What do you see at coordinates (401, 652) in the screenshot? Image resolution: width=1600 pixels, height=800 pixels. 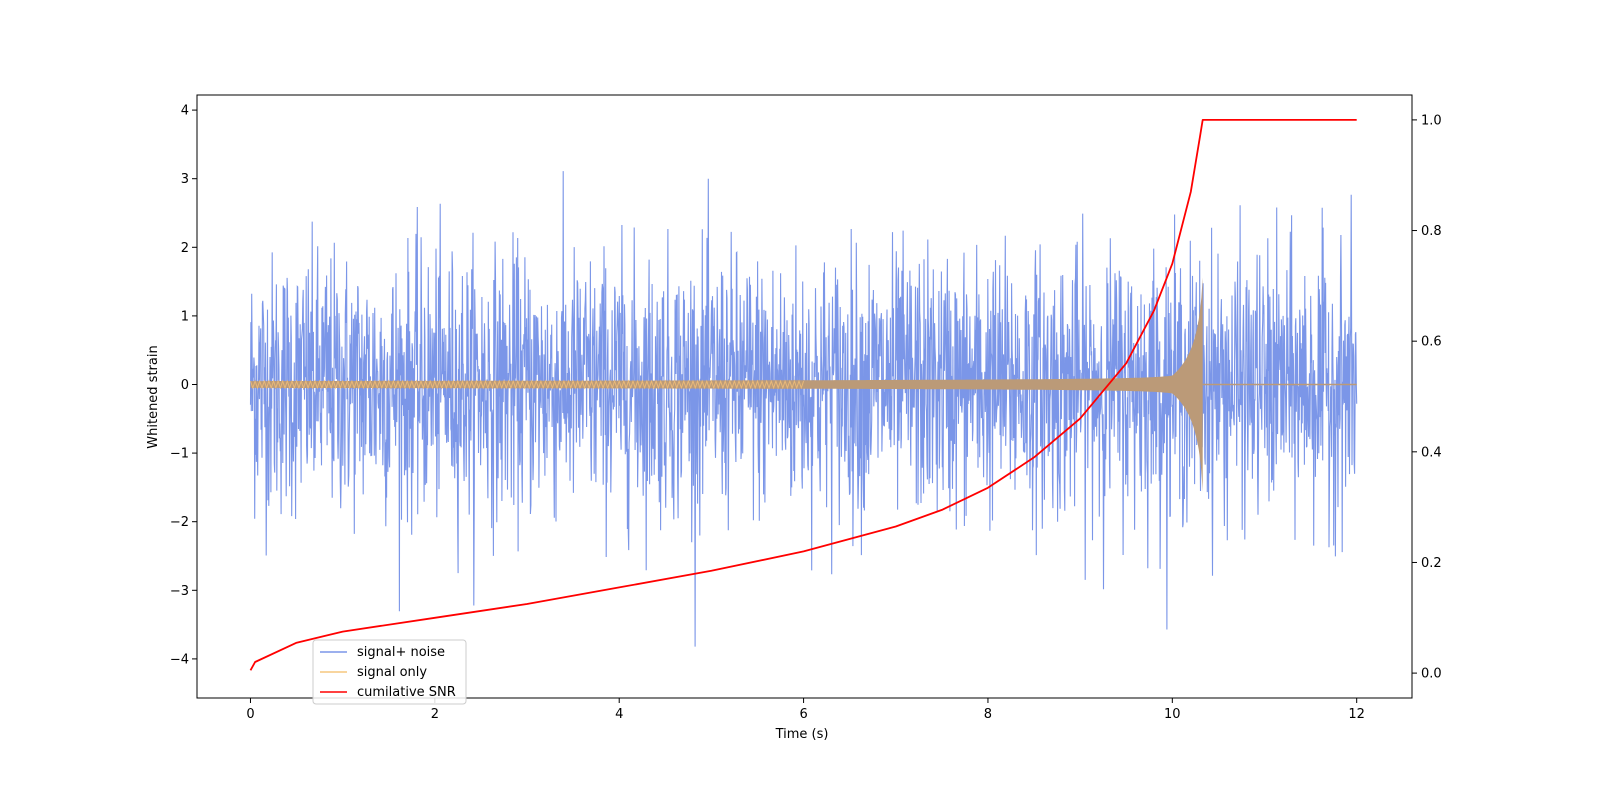 I see `legend-label-signal-noise: signal+ noise` at bounding box center [401, 652].